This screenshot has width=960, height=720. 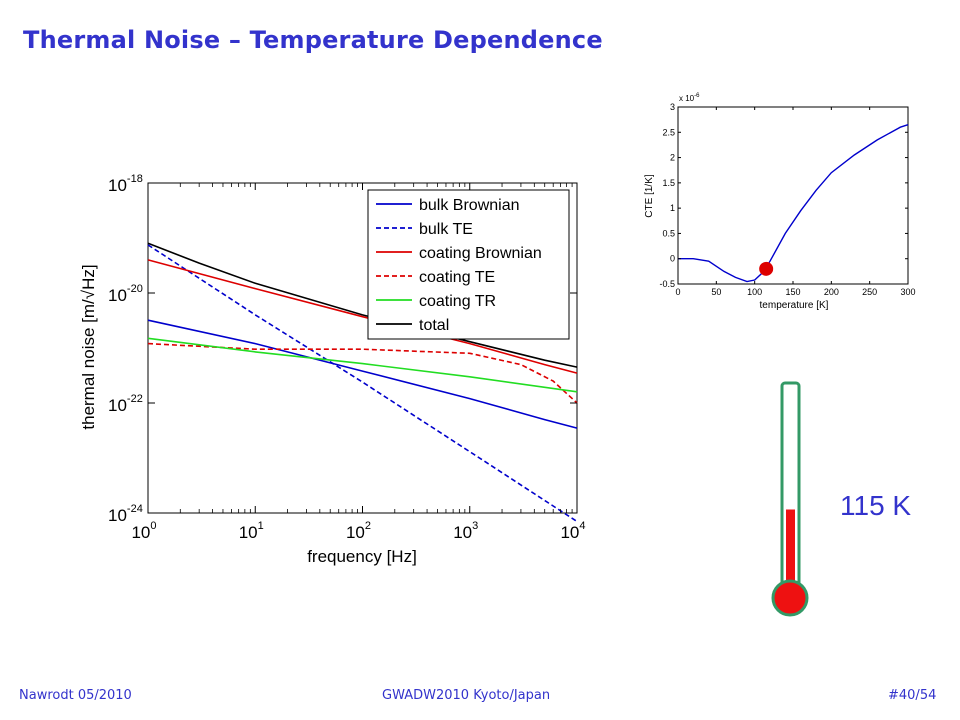 What do you see at coordinates (457, 277) in the screenshot?
I see `legend-label: coating TE` at bounding box center [457, 277].